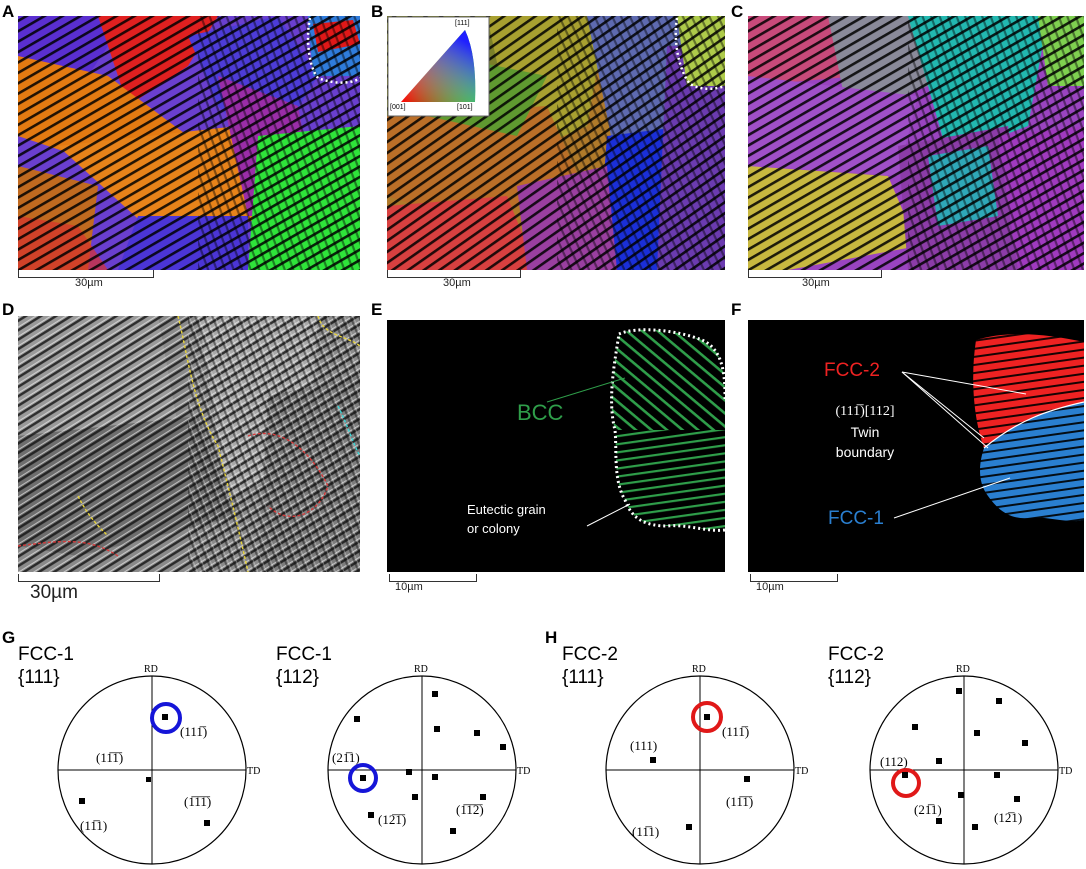 The width and height of the screenshot is (1086, 869). What do you see at coordinates (635, 430) in the screenshot?
I see `bcc-image-e` at bounding box center [635, 430].